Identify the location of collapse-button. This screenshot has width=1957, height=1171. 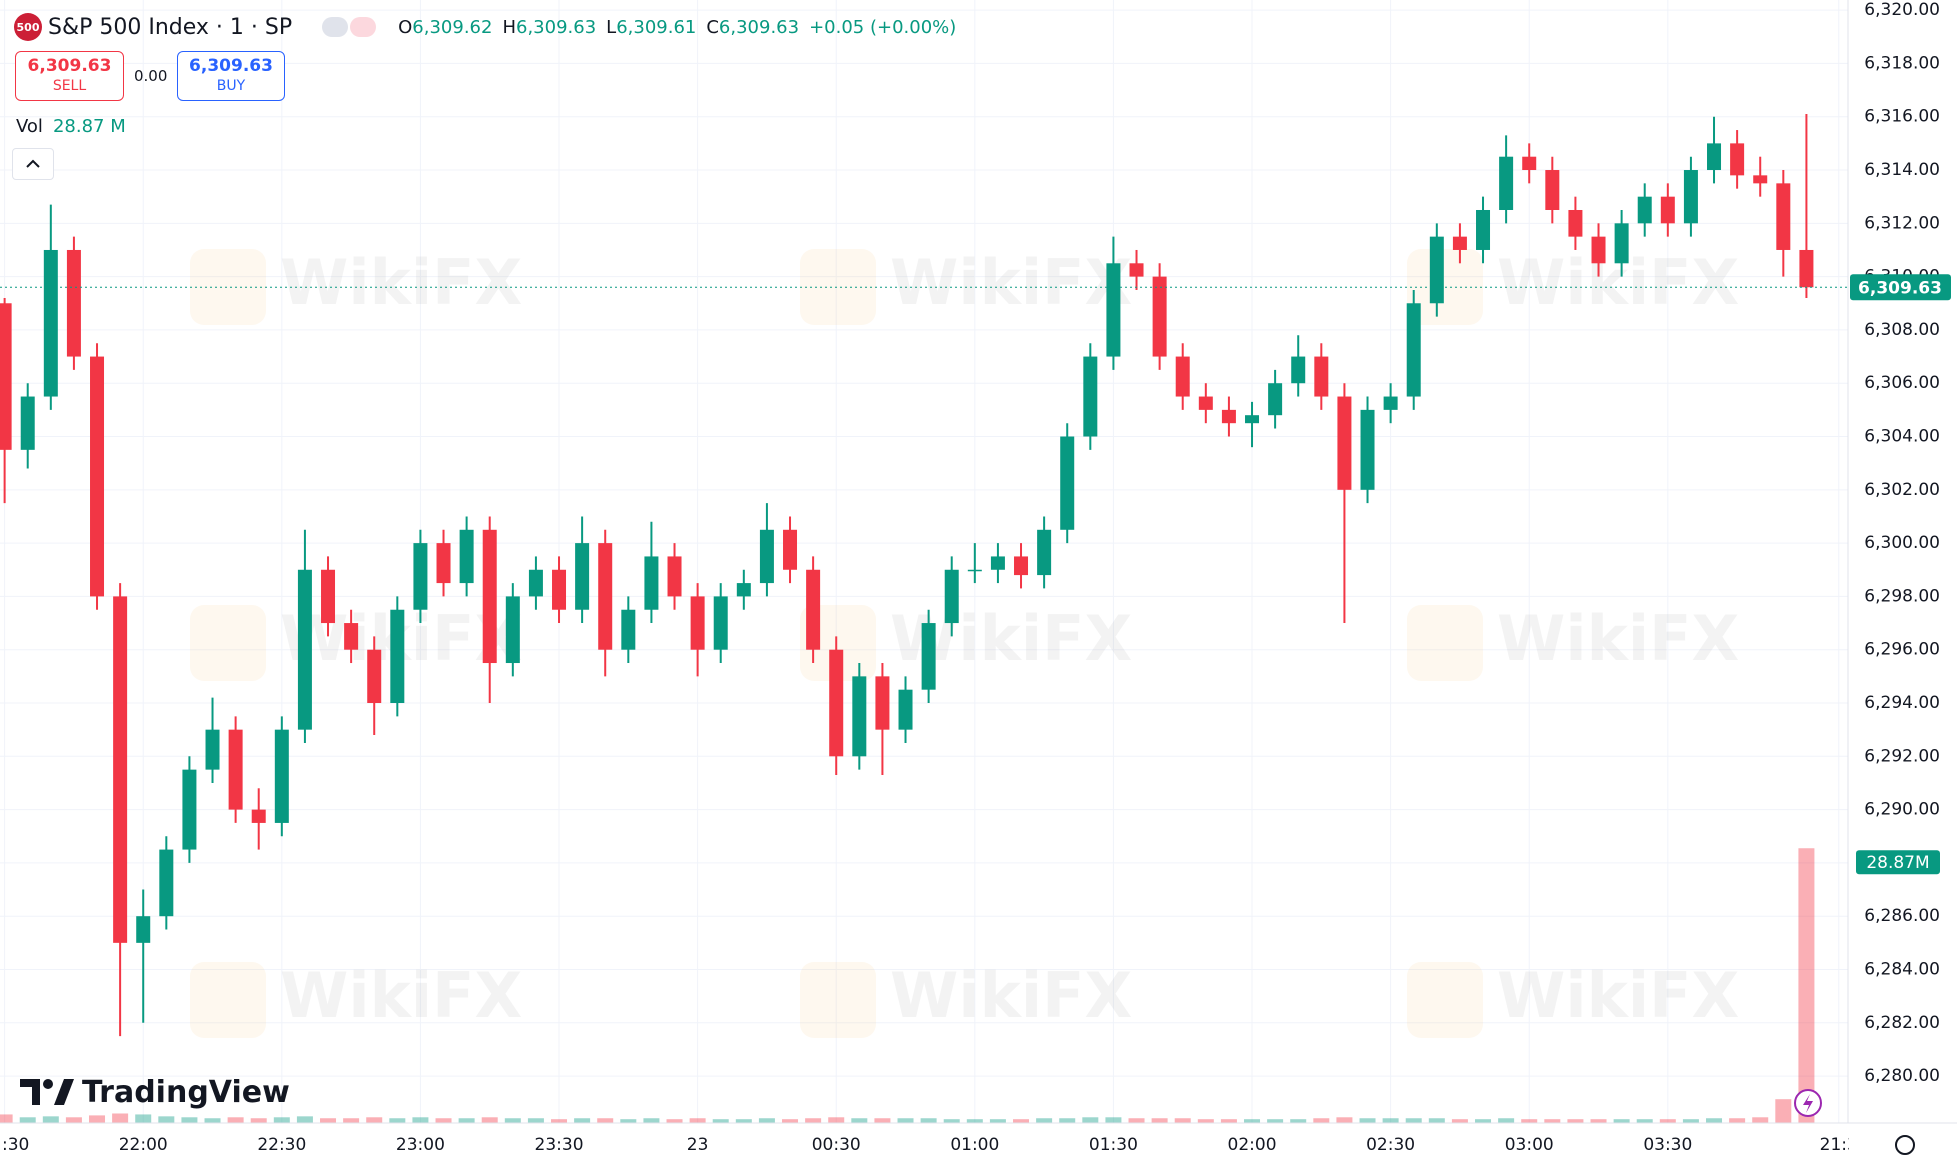
(33, 164).